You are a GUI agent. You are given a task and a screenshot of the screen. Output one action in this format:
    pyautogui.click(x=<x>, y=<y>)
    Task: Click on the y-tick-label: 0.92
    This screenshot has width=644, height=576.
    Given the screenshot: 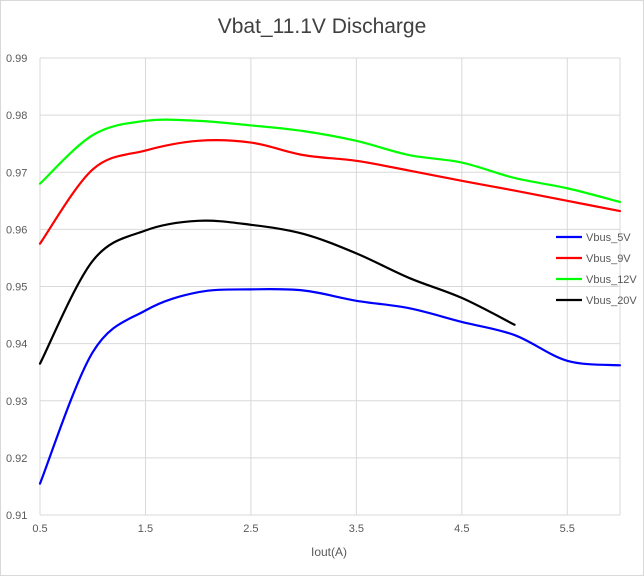 What is the action you would take?
    pyautogui.click(x=16, y=459)
    